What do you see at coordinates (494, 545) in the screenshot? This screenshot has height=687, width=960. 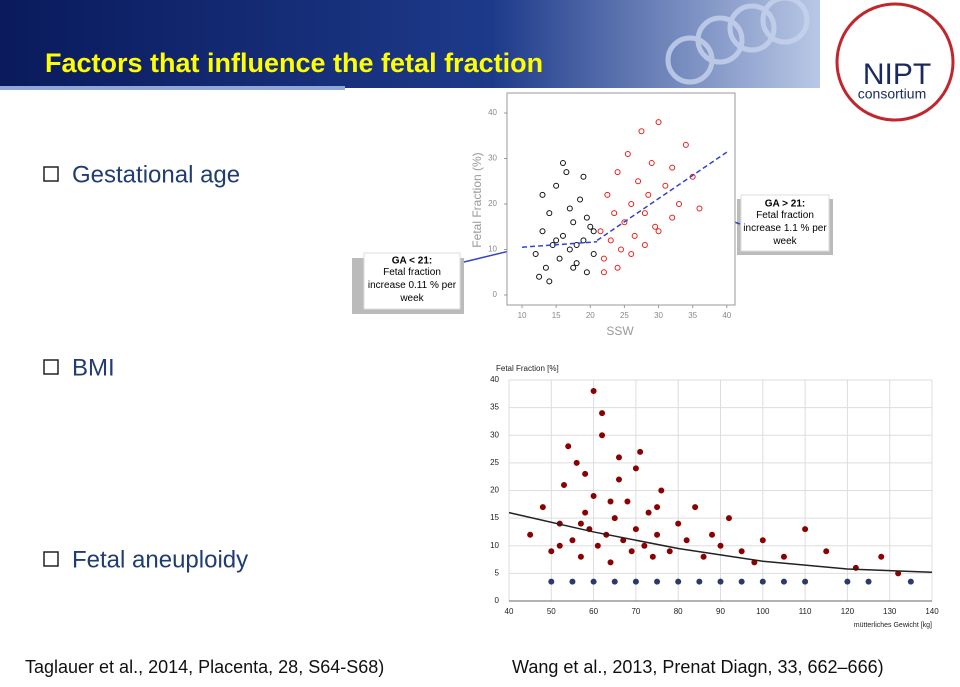 I see `y-tick-label: 10` at bounding box center [494, 545].